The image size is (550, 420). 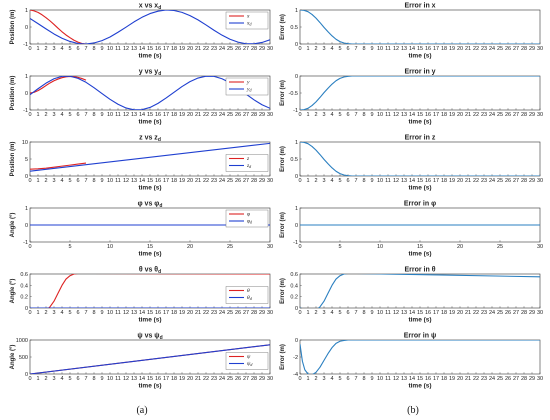 What do you see at coordinates (299, 313) in the screenshot?
I see `x-tick-label: 0` at bounding box center [299, 313].